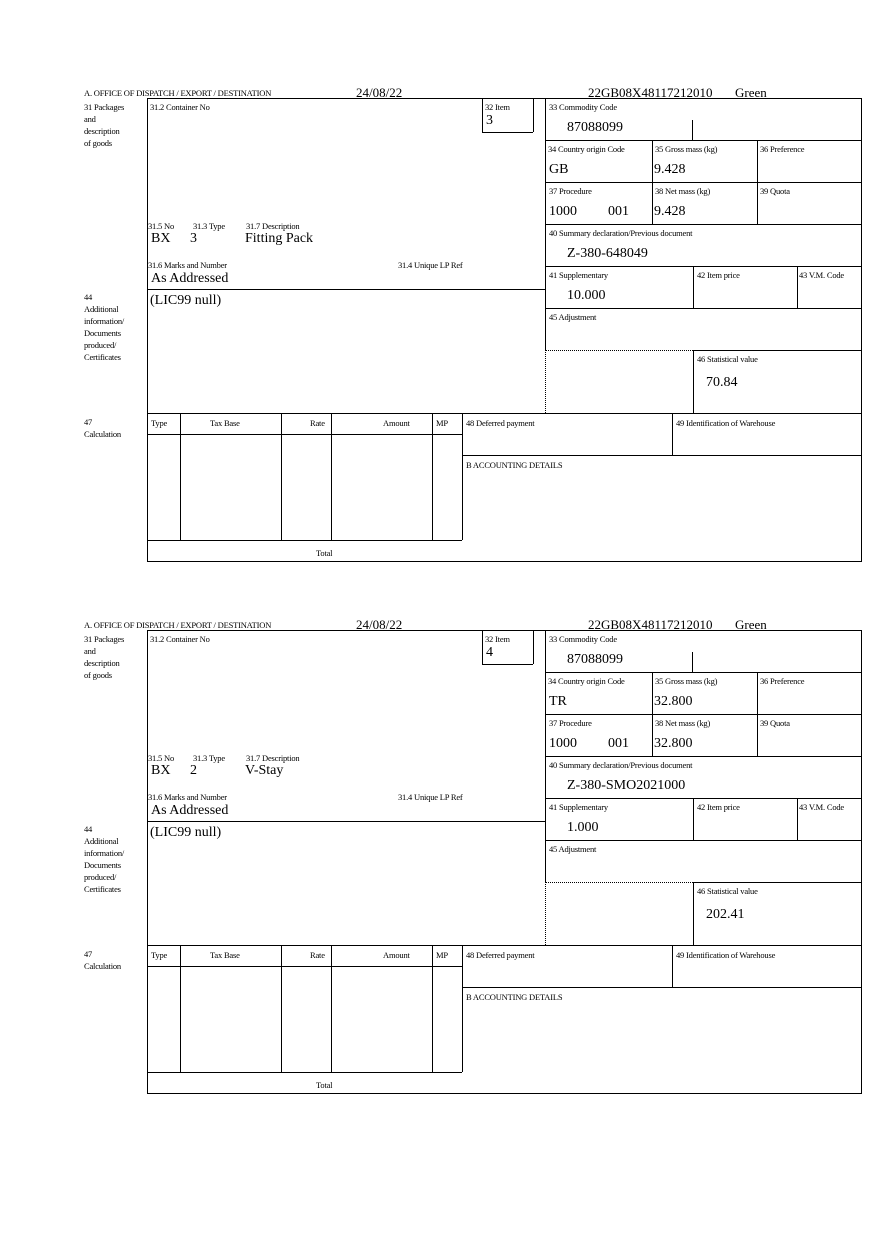 This screenshot has width=882, height=1250. What do you see at coordinates (727, 891) in the screenshot?
I see `statistical-value-label: 46 Statistical value` at bounding box center [727, 891].